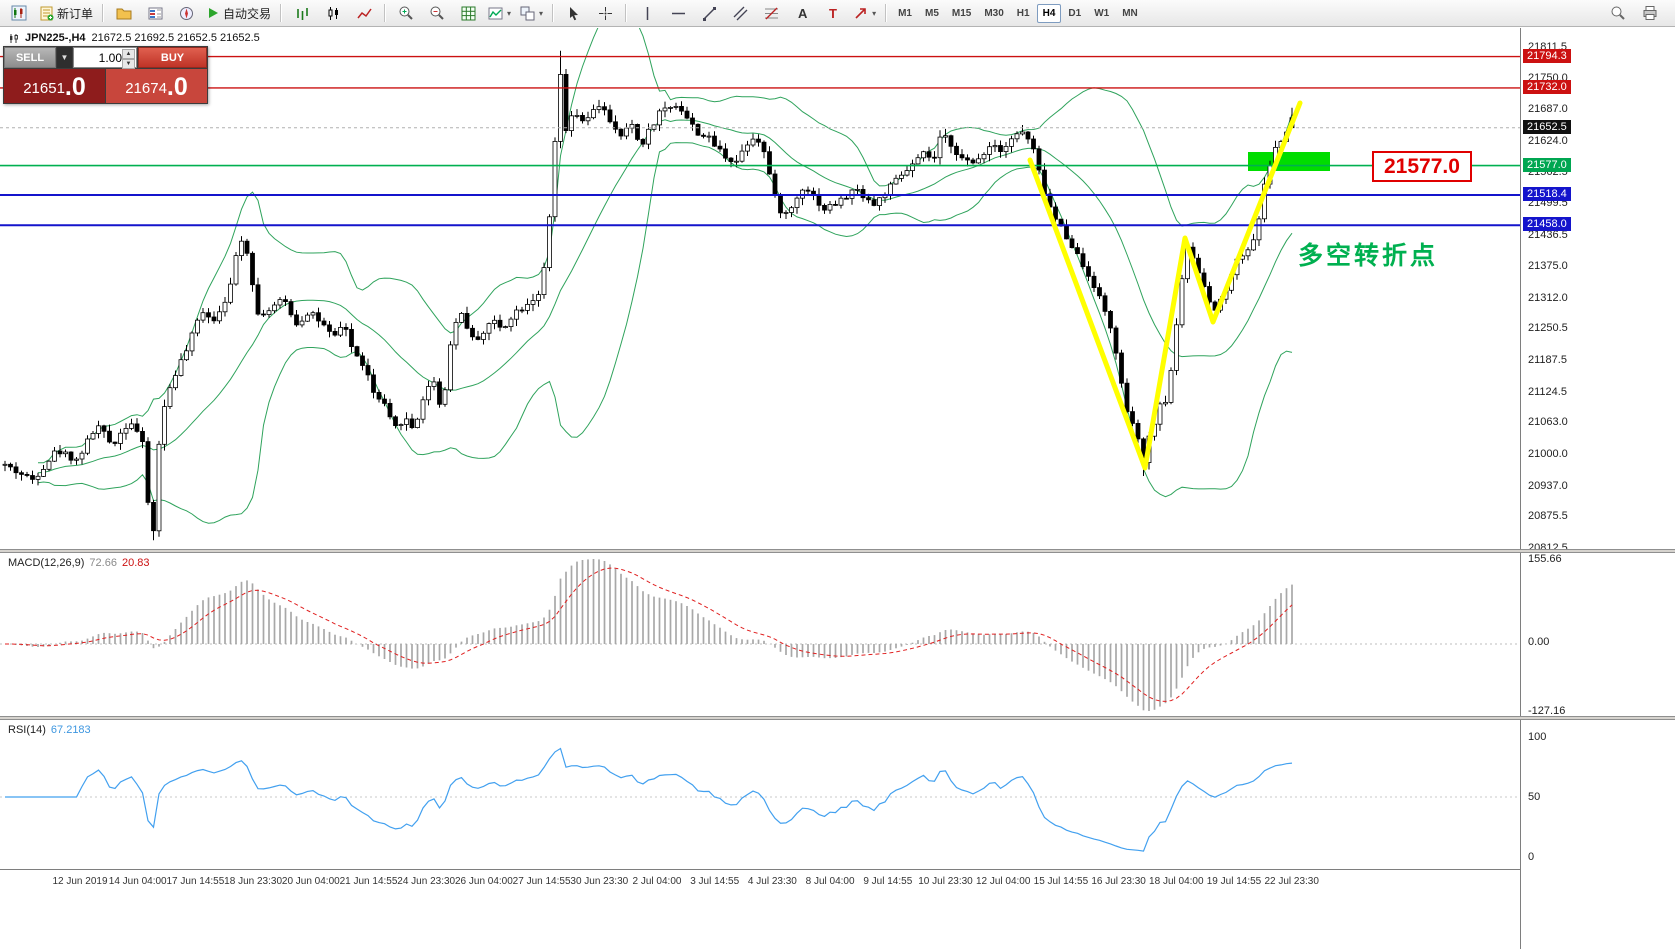 The image size is (1675, 949). Describe the element at coordinates (961, 13) in the screenshot. I see `timeframe-M15: M15` at that location.